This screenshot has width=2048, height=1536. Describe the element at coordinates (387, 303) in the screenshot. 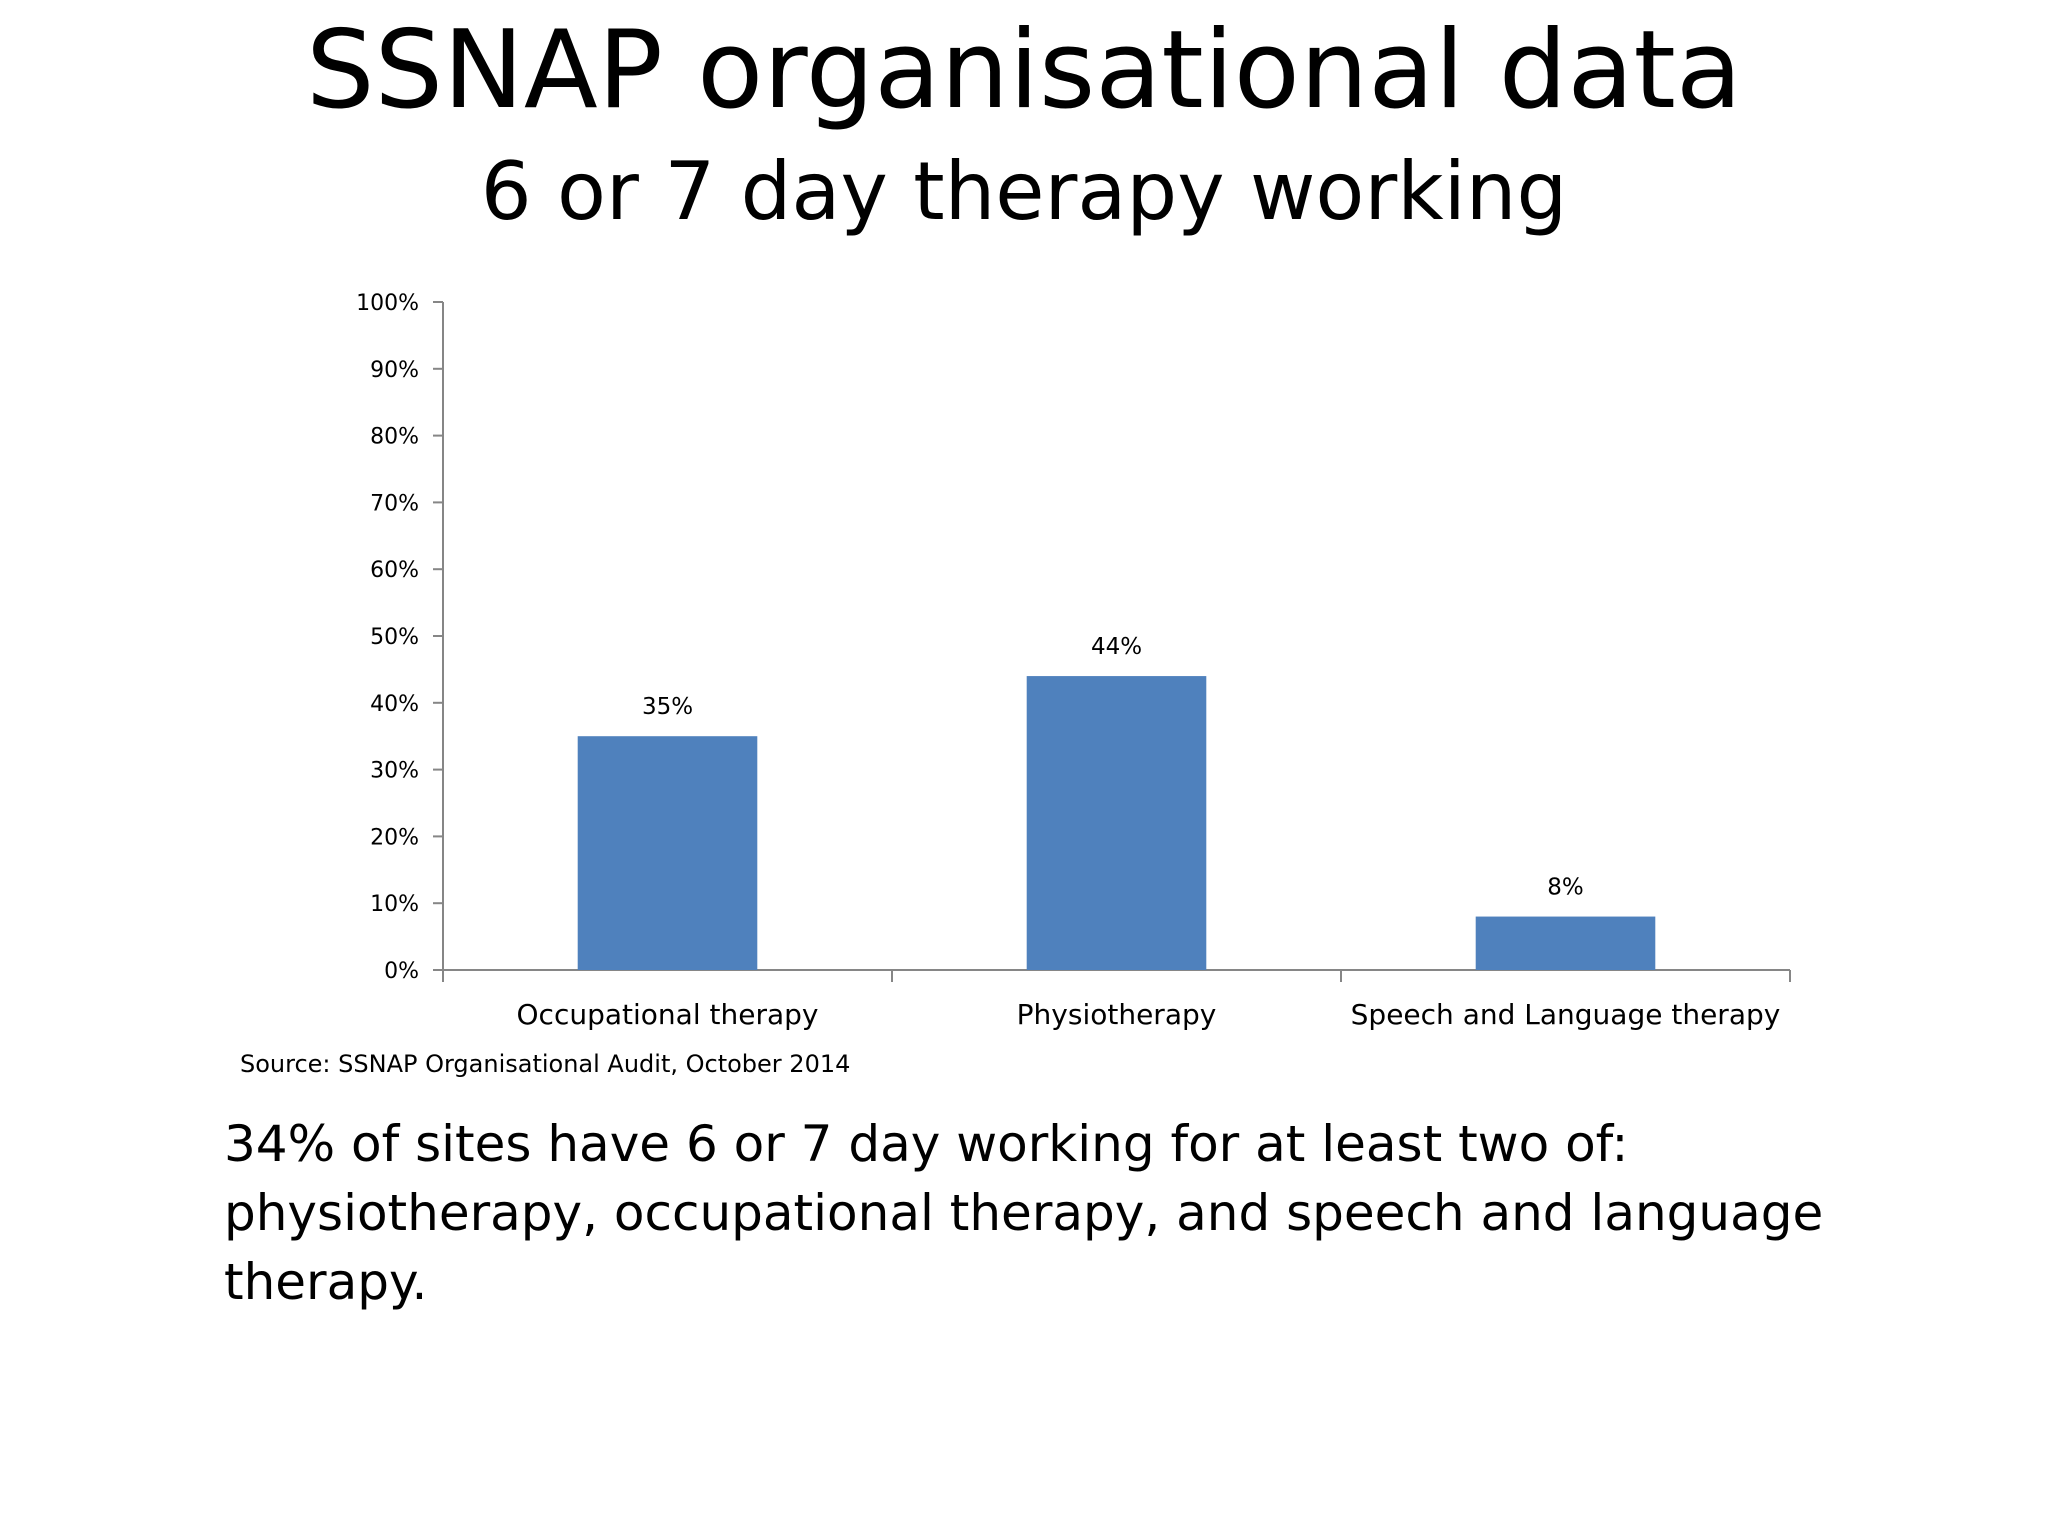

I see `y-tick-label: 100%` at that location.